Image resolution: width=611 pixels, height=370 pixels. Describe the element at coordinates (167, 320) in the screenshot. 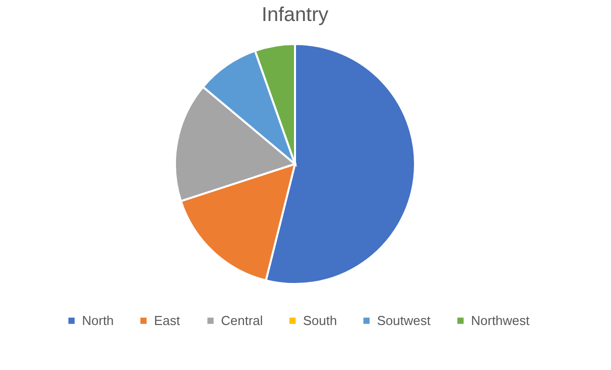

I see `legend-label: East` at that location.